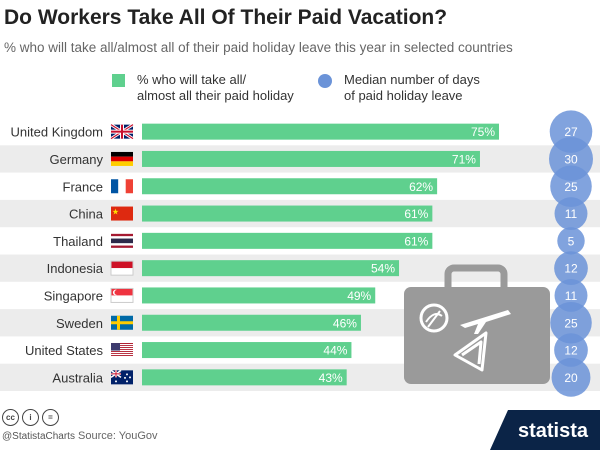 The width and height of the screenshot is (600, 450). What do you see at coordinates (335, 351) in the screenshot?
I see `bar-value-label: 44%` at bounding box center [335, 351].